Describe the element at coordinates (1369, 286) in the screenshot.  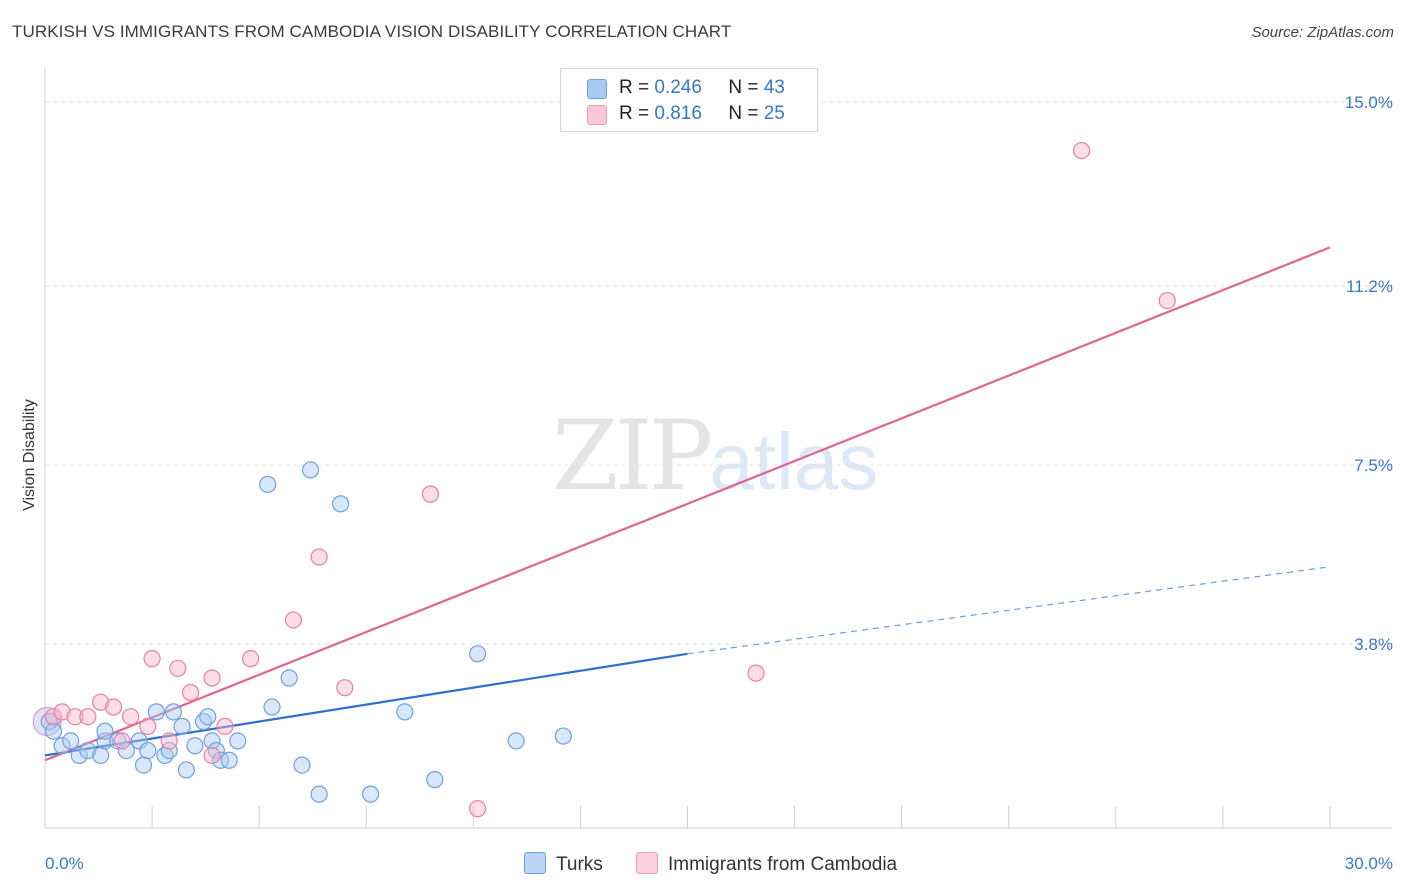
I see `y-tick-label: 11.2%` at that location.